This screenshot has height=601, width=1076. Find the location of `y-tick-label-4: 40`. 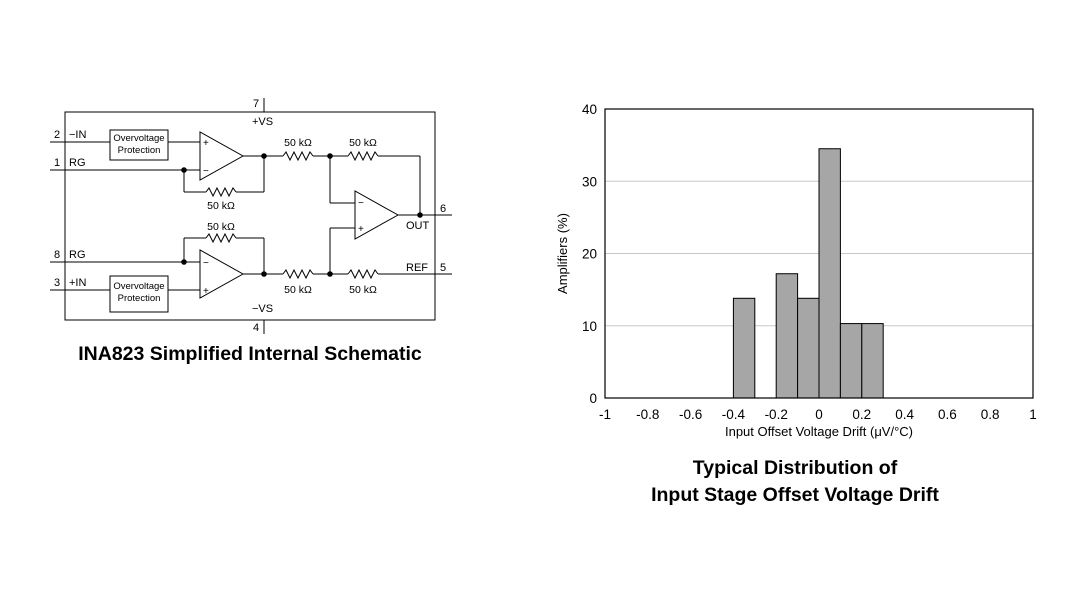

y-tick-label-4: 40 is located at coordinates (589, 109).